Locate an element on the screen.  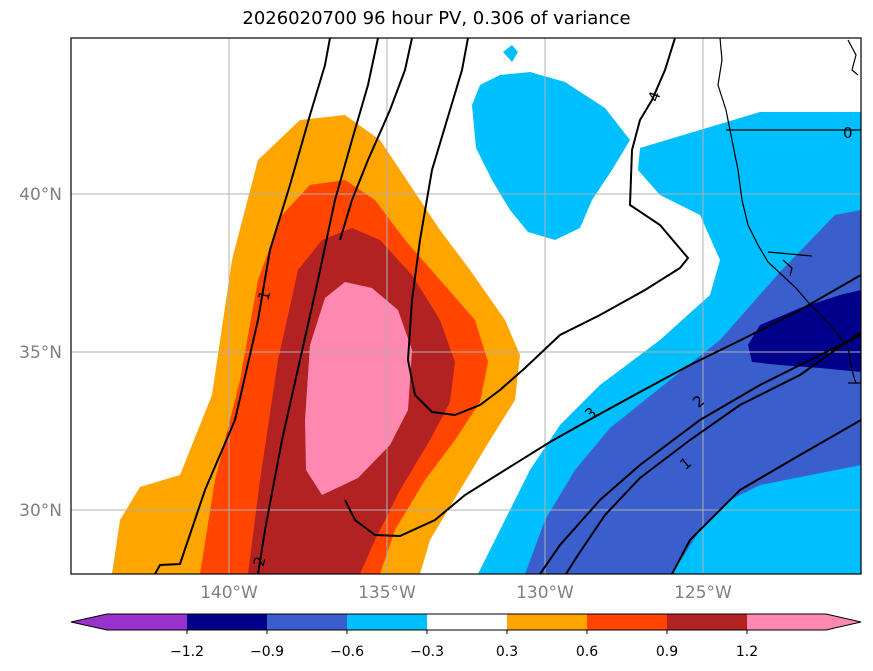
contour-label: 4 is located at coordinates (654, 96).